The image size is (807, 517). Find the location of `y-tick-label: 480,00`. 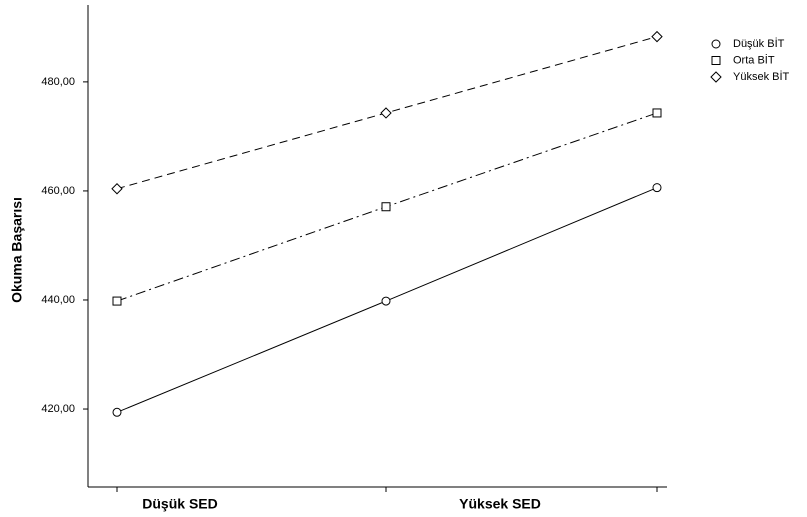

y-tick-label: 480,00 is located at coordinates (58, 82).